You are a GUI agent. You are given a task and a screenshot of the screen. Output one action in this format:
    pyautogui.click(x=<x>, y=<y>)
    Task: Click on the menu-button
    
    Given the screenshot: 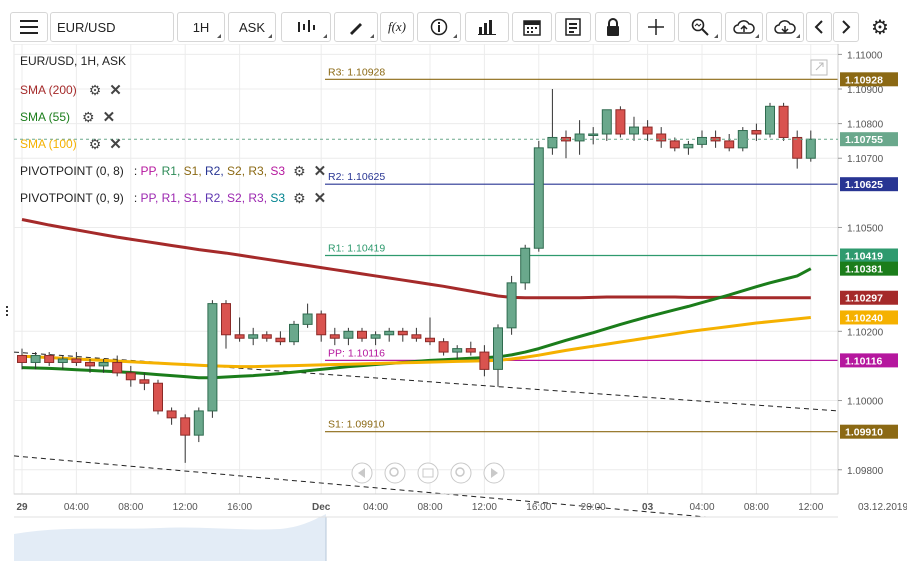 What is the action you would take?
    pyautogui.click(x=29, y=27)
    